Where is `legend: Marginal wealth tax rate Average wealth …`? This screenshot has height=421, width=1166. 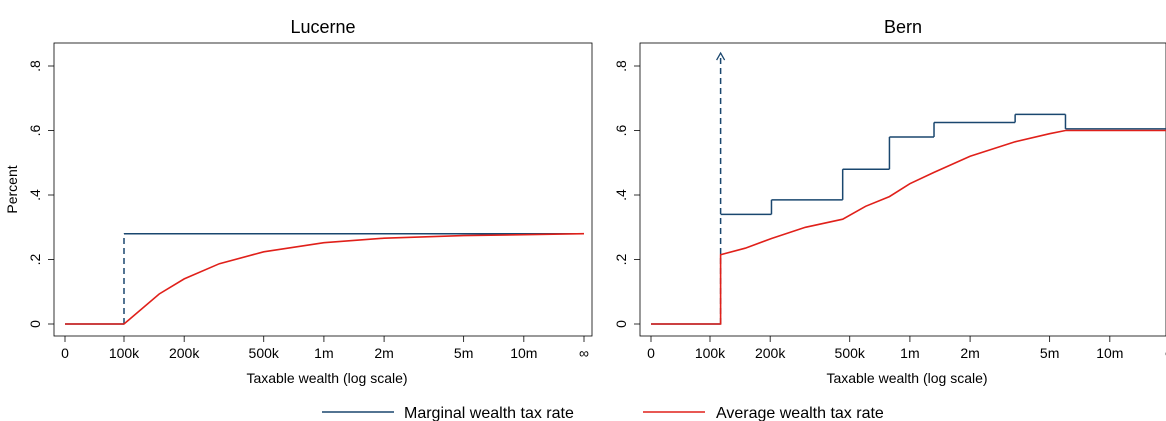 legend: Marginal wealth tax rate Average wealth … is located at coordinates (603, 413).